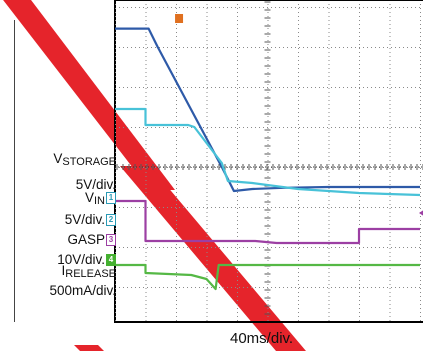  What do you see at coordinates (90, 220) in the screenshot?
I see `scale-vin: 5V/div. 2` at bounding box center [90, 220].